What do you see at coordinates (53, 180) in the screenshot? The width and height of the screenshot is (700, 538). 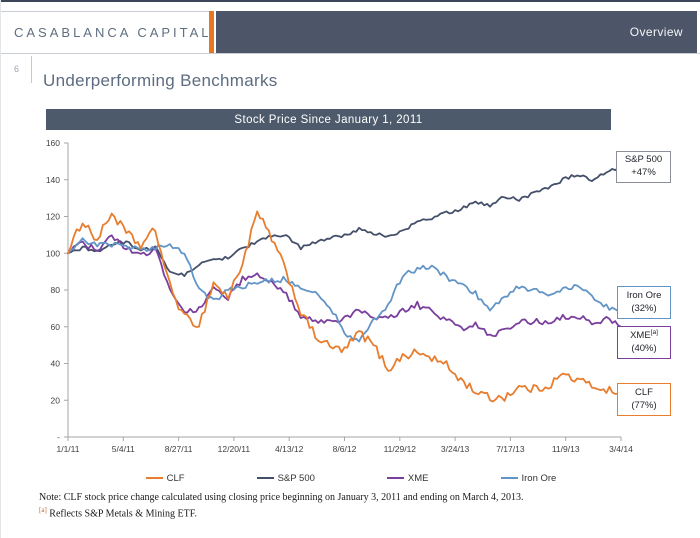 I see `svg-text: 140` at bounding box center [53, 180].